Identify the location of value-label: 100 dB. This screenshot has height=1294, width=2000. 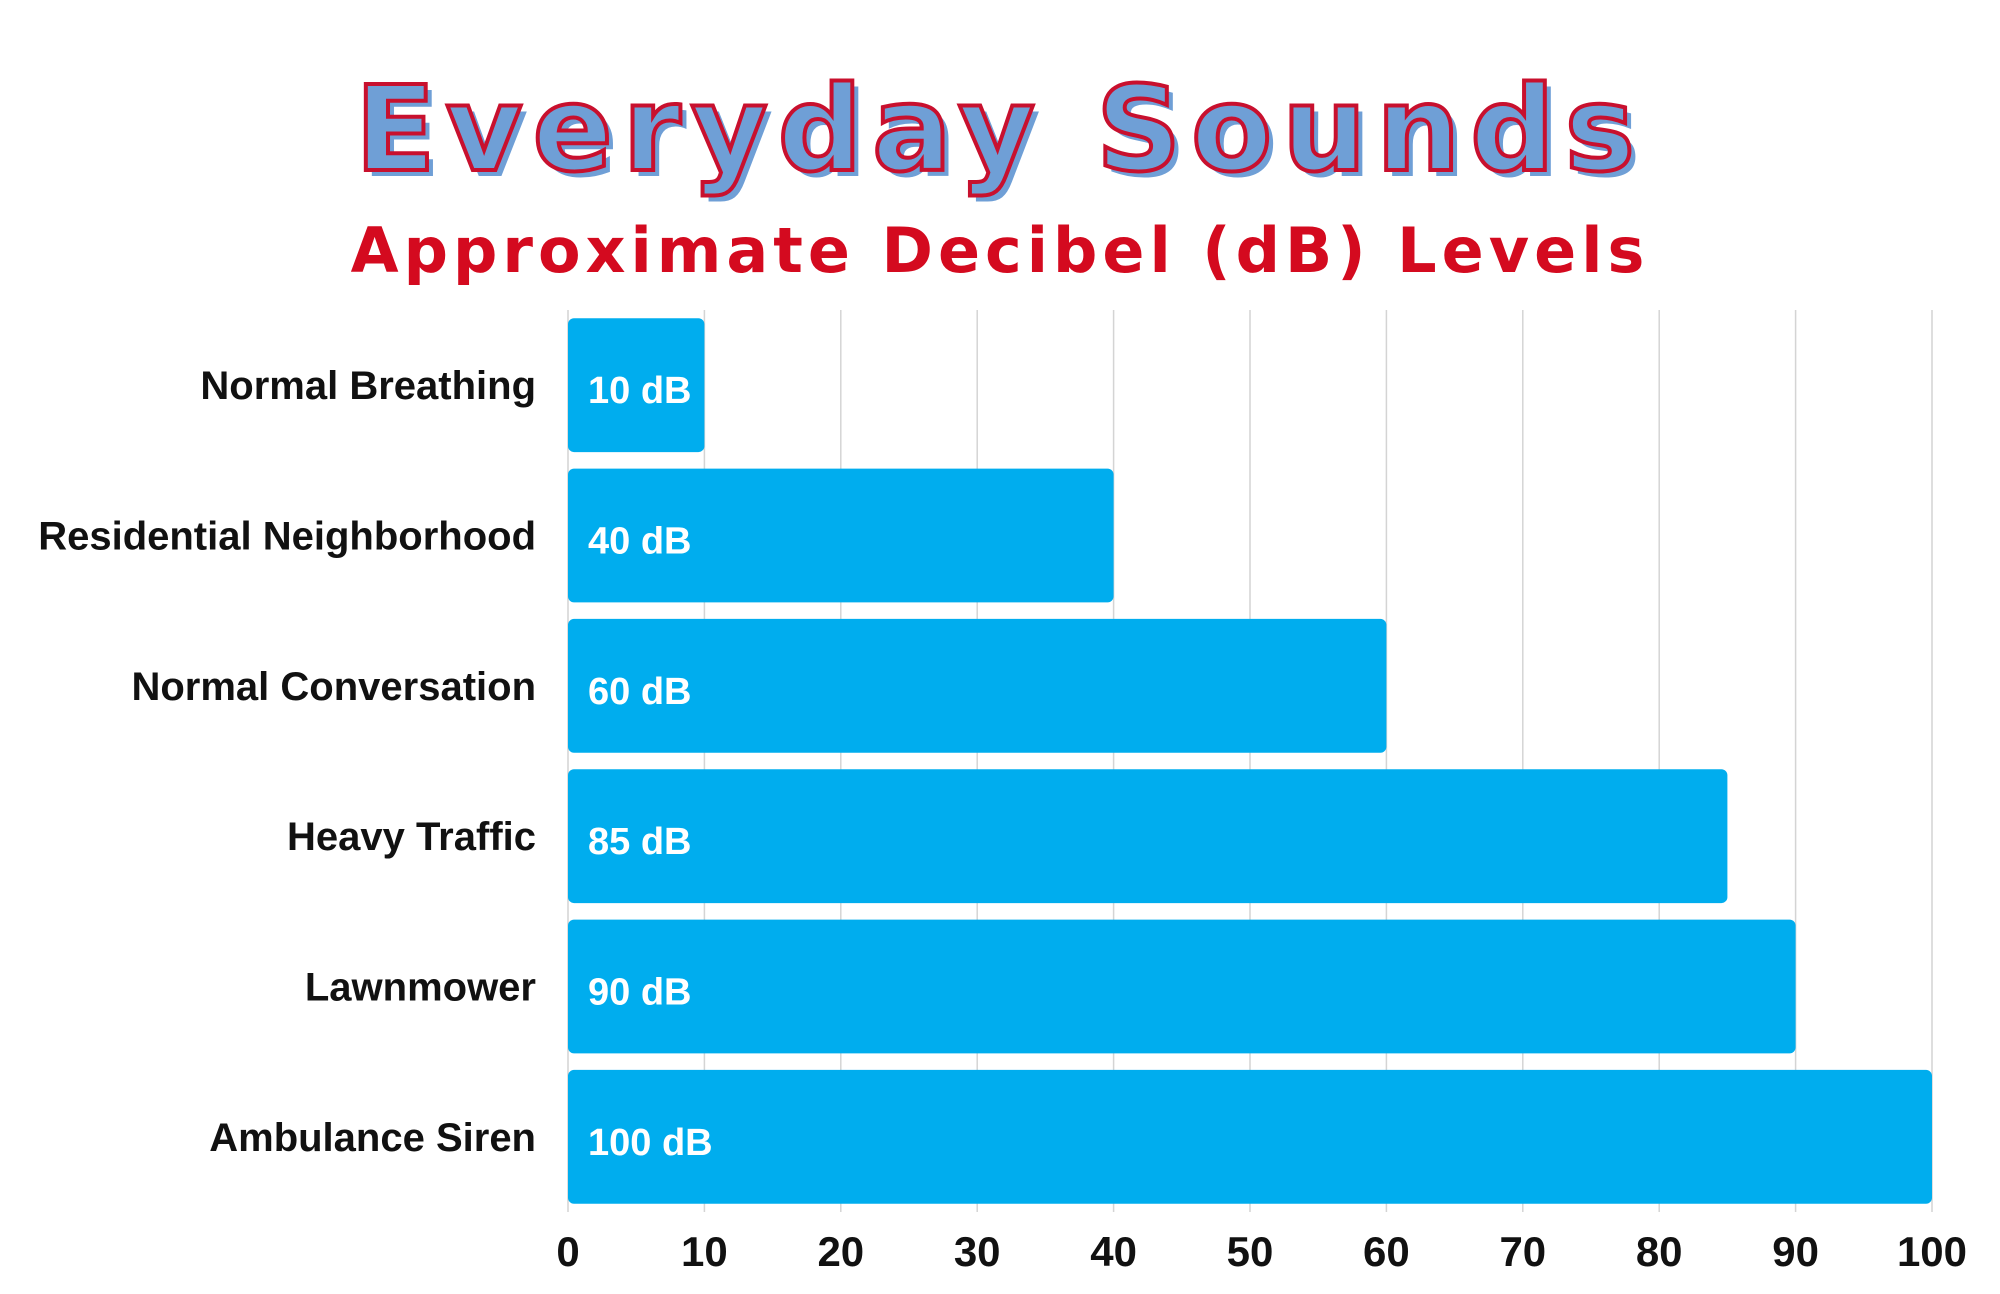
(650, 1143).